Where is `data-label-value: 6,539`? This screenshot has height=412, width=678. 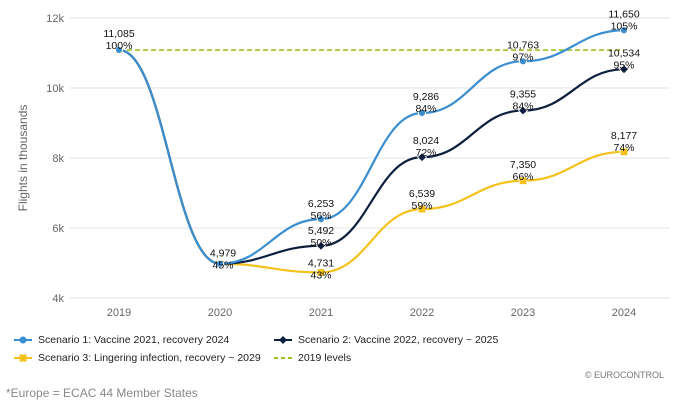 data-label-value: 6,539 is located at coordinates (422, 194).